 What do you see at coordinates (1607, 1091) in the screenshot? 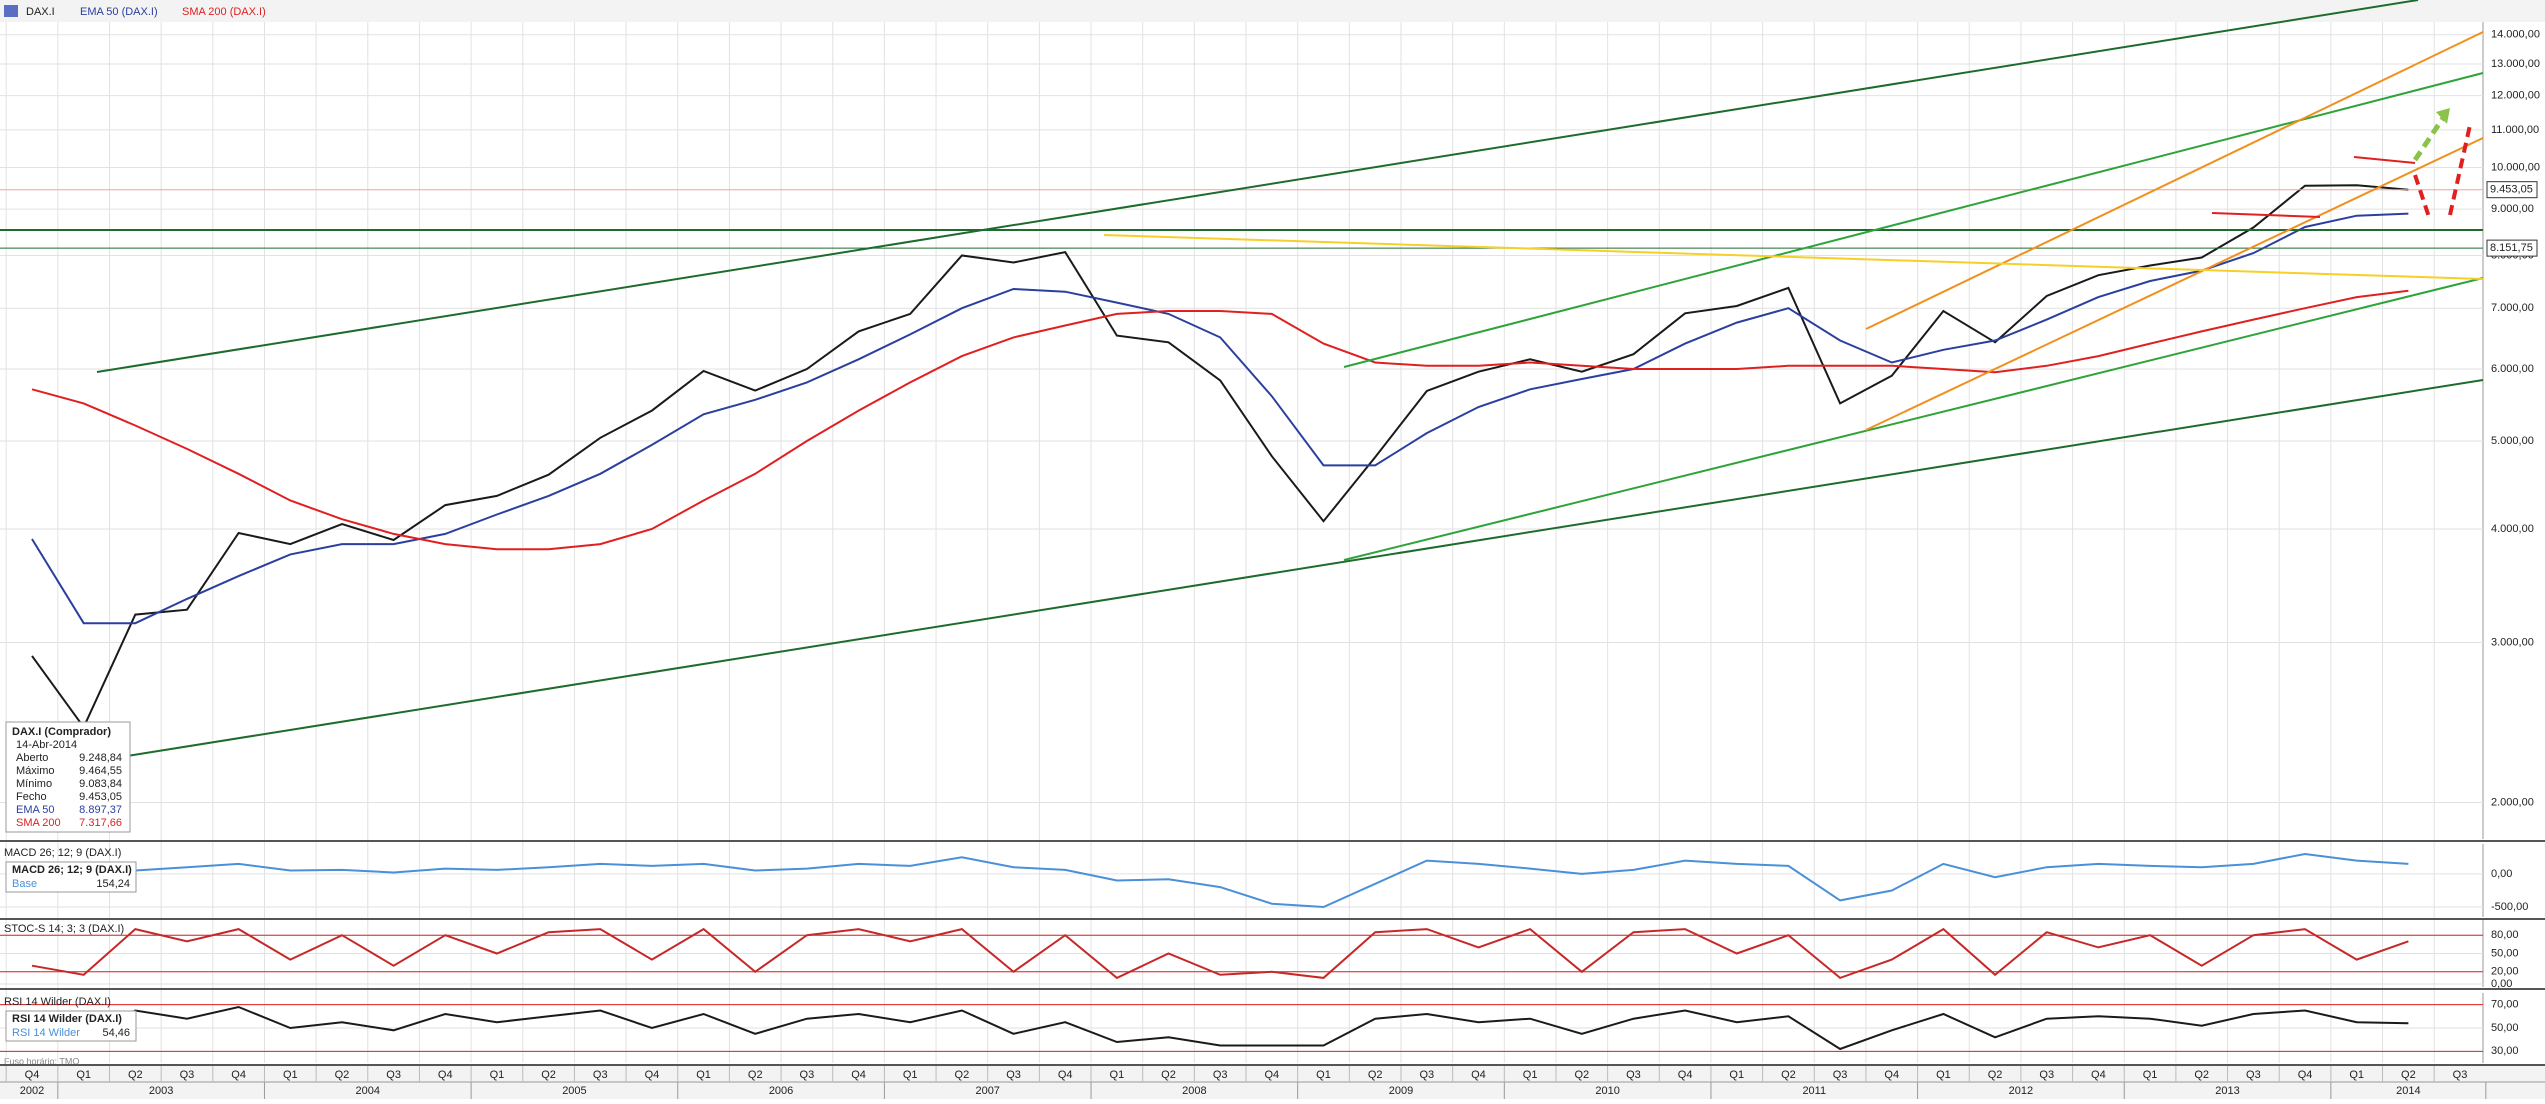
I see `year-label: 2010` at bounding box center [1607, 1091].